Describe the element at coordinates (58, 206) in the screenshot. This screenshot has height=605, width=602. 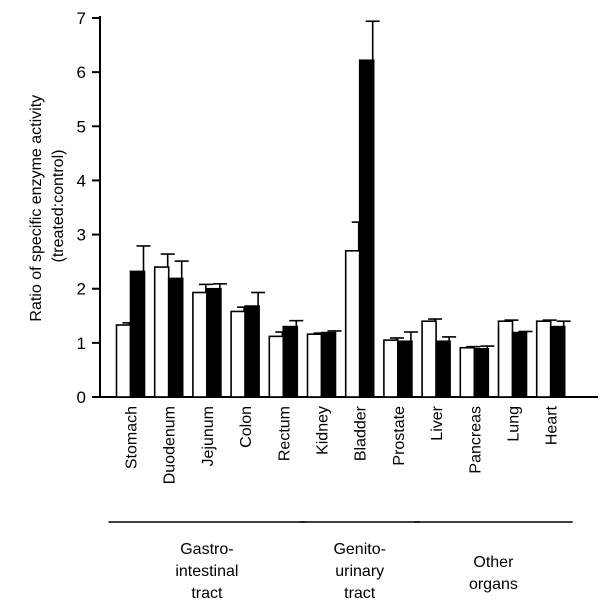
I see `y-axis-title-line-2: (treated:control)` at that location.